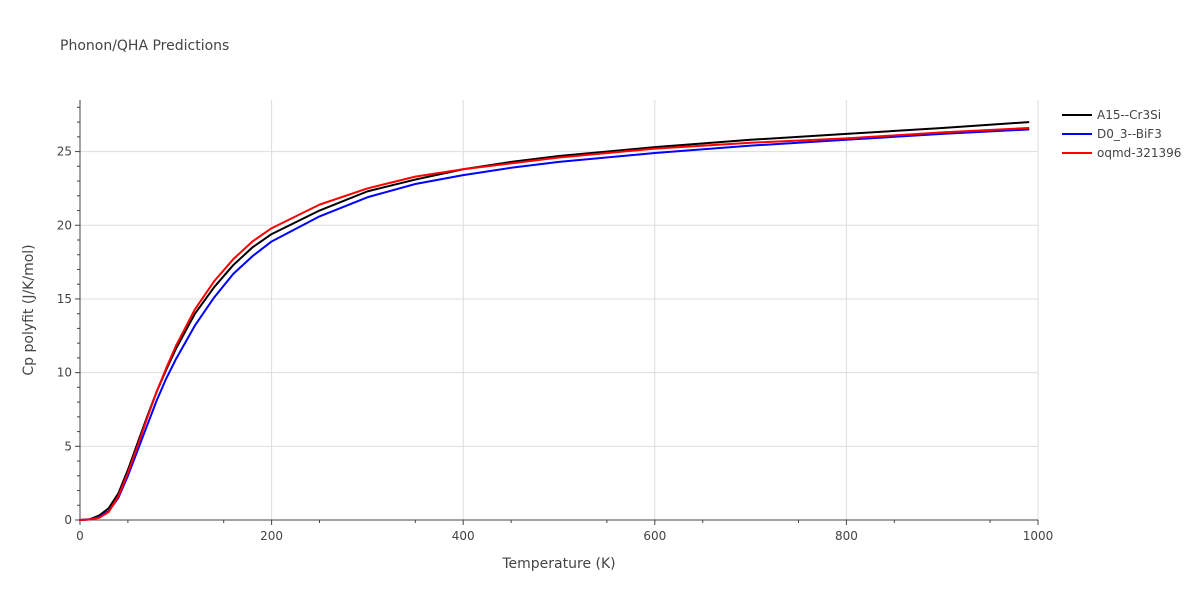  What do you see at coordinates (144, 46) in the screenshot?
I see `chart-title: Phonon/QHA Predictions` at bounding box center [144, 46].